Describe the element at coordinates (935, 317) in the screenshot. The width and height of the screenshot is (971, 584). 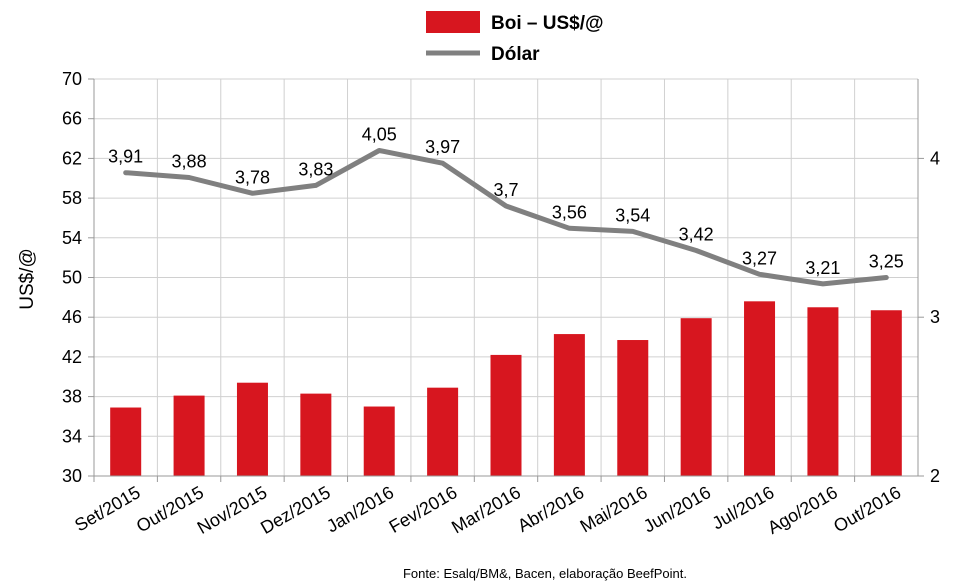
I see `y2-tick-label: 3` at that location.